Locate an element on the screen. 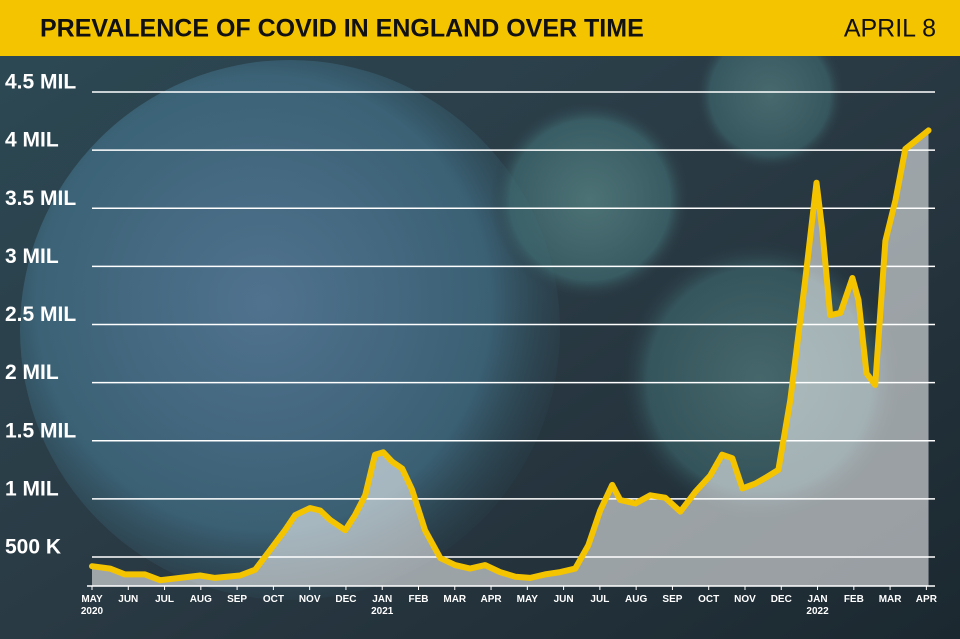  x-tick-label: JAN 2022 is located at coordinates (817, 605).